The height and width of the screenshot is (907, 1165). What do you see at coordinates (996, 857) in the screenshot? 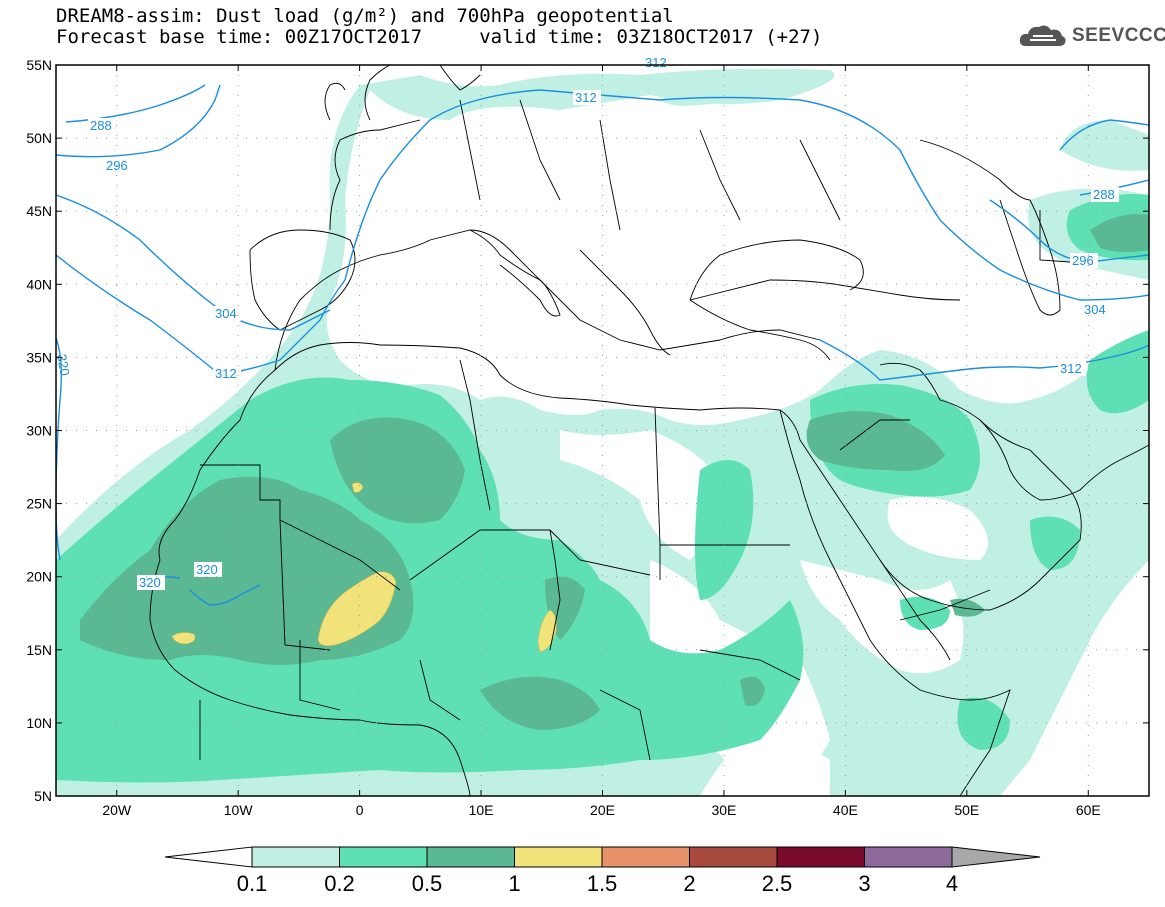
I see `colorbar-over-arrow` at bounding box center [996, 857].